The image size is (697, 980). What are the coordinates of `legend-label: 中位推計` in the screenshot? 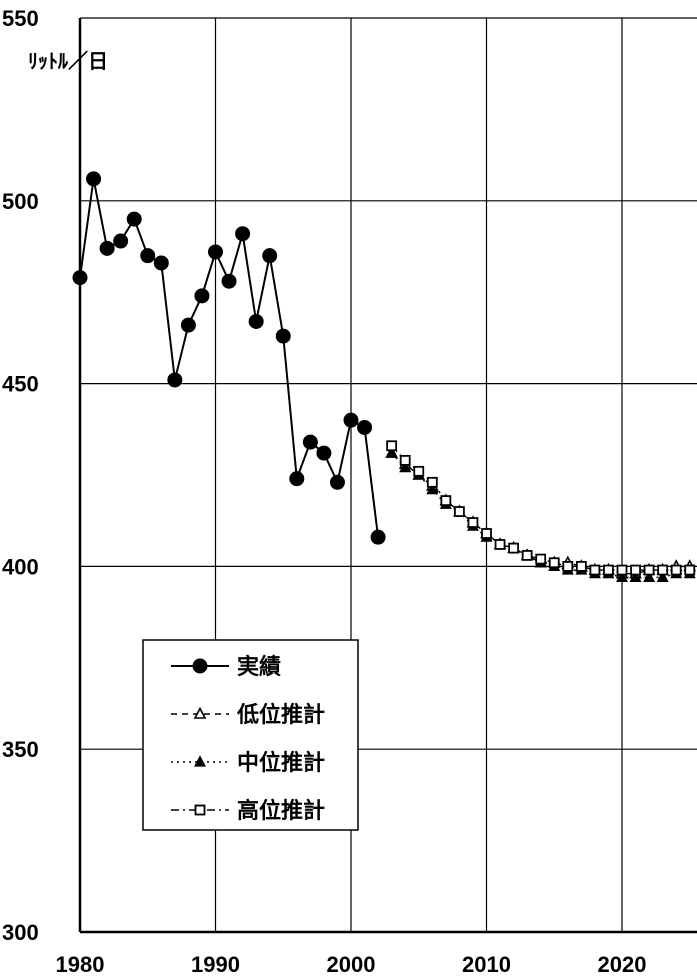 It's located at (281, 762).